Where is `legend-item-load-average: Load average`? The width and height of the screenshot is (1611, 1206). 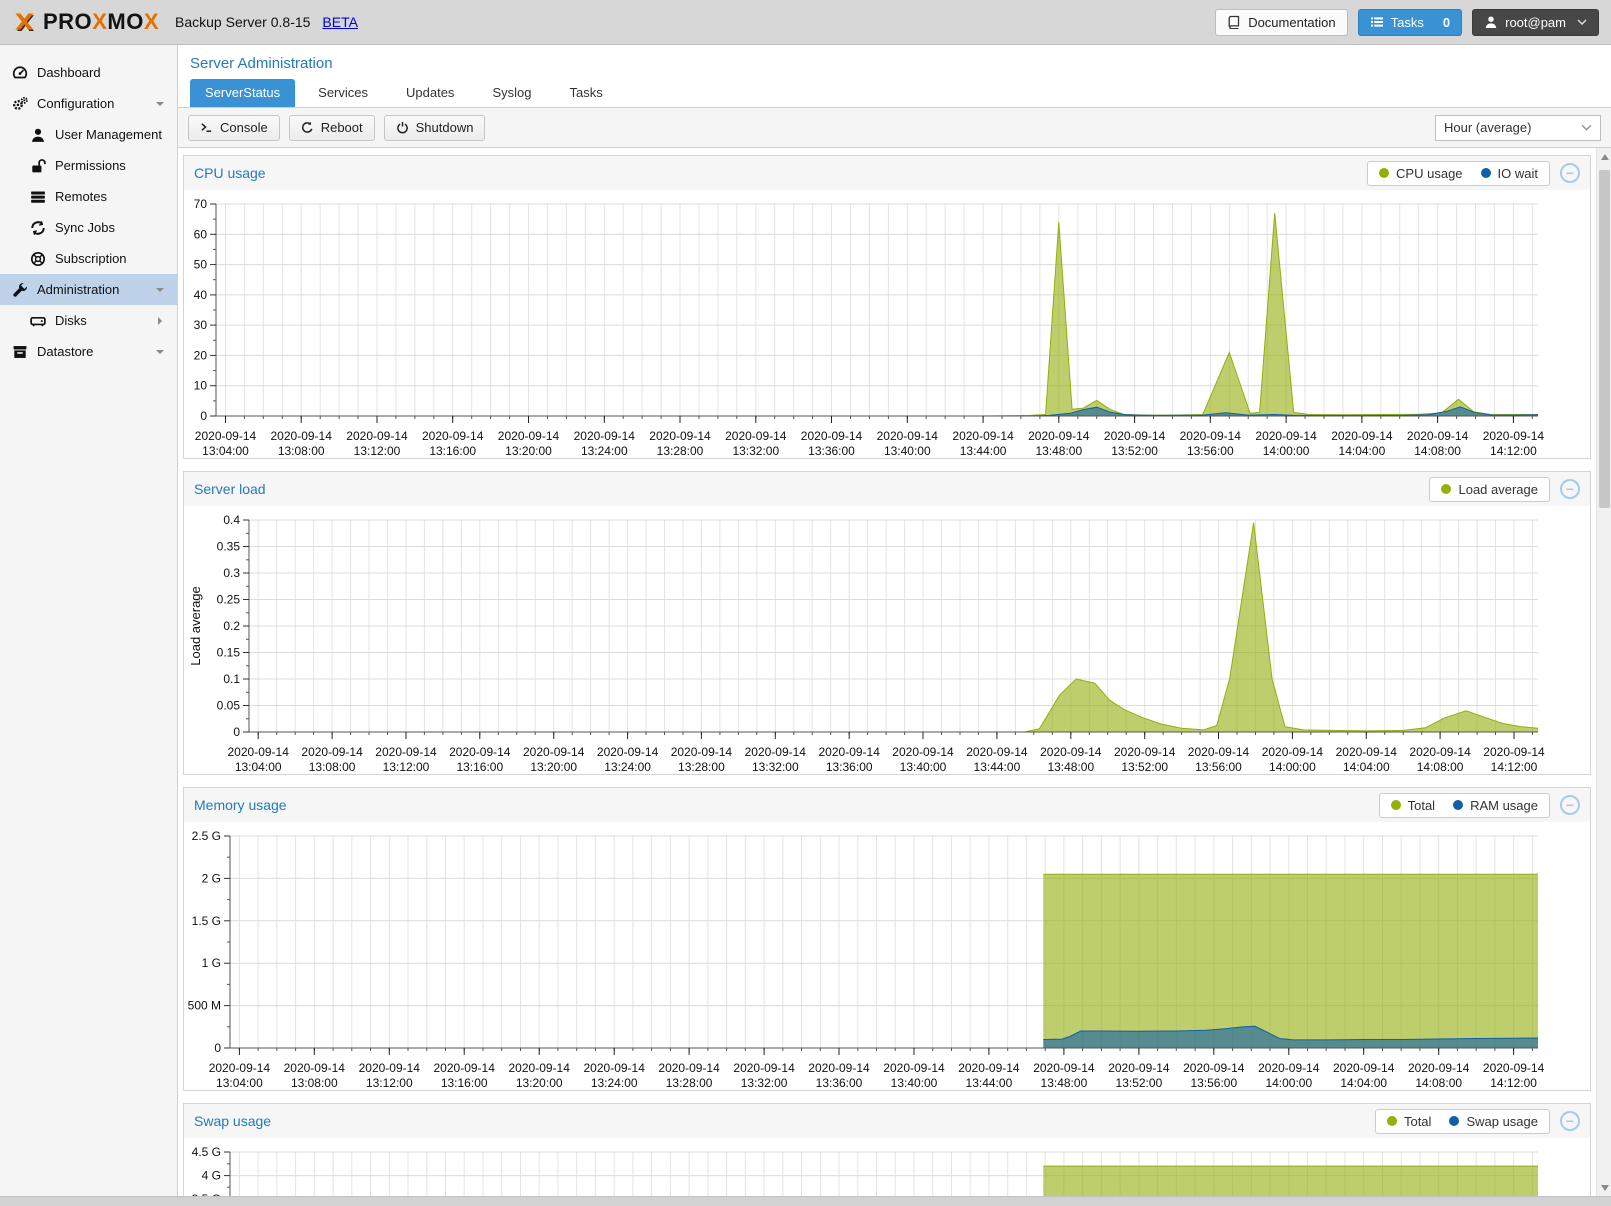
legend-item-load-average: Load average is located at coordinates (1489, 489).